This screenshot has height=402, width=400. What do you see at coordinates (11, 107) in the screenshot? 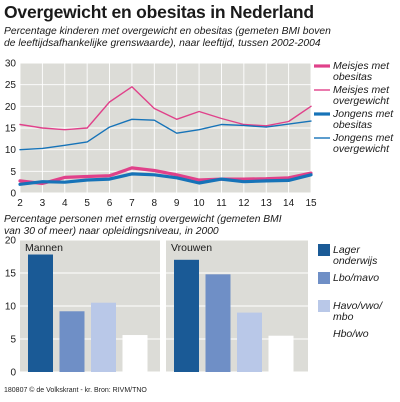
I see `line-chart-y-tick-label: 20` at bounding box center [11, 107].